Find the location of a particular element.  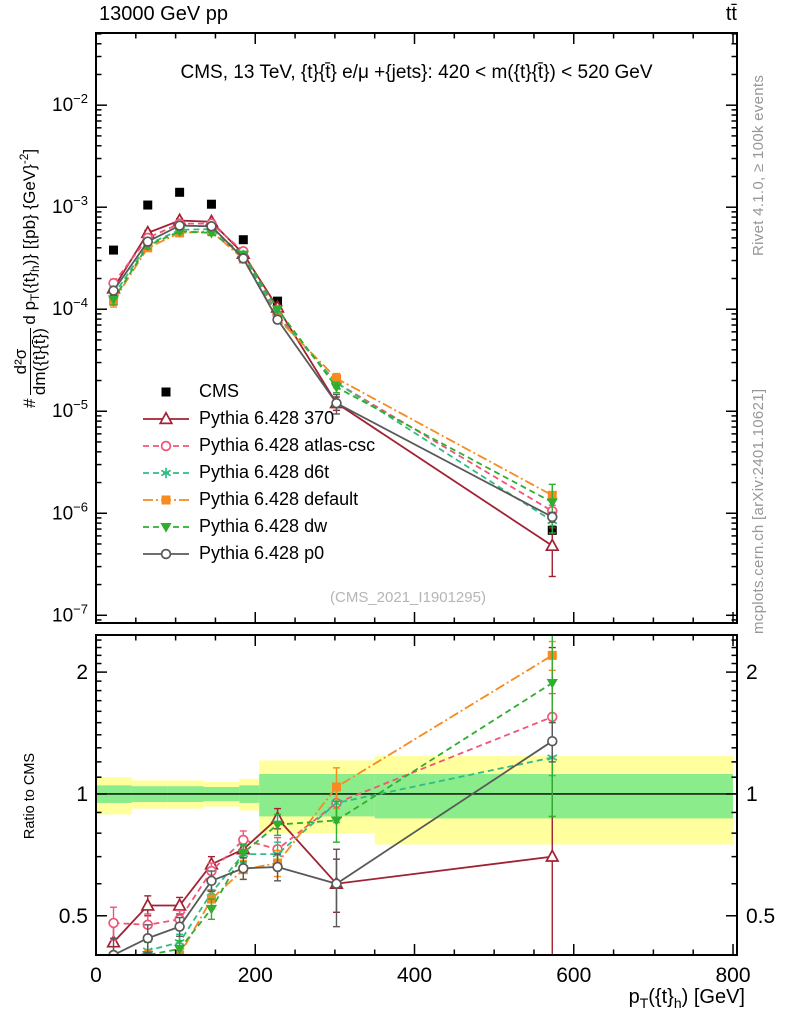

asterisk-marker-icon is located at coordinates (166, 473).